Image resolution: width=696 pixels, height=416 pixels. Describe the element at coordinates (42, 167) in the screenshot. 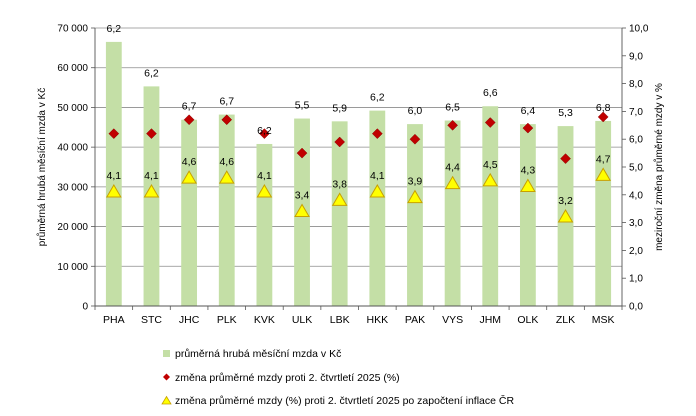

I see `y-axis-title: průměrná hrubá měsíční mzda v Kč` at that location.